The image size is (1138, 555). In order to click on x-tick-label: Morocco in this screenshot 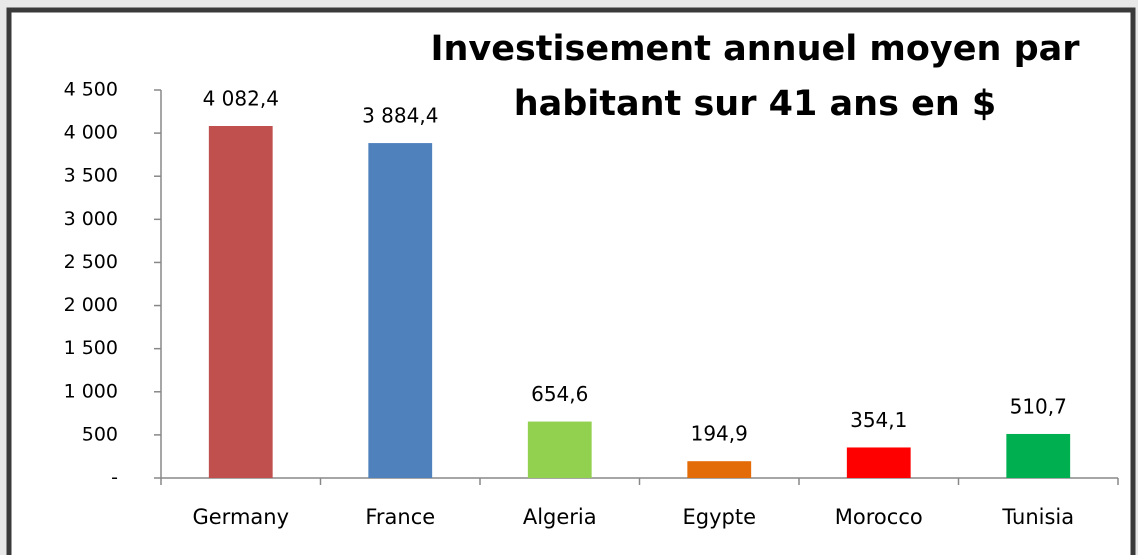, I will do `click(879, 517)`.